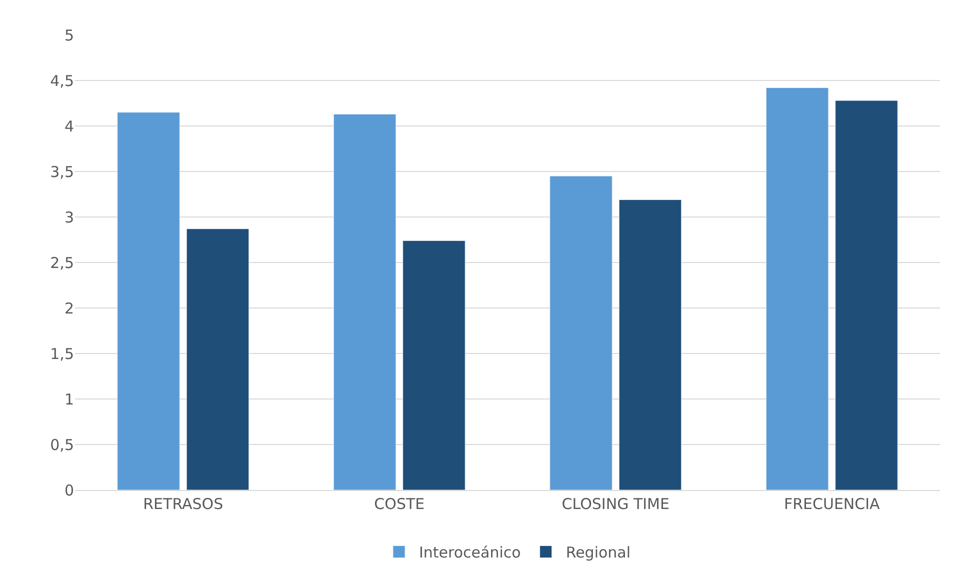 This screenshot has height=580, width=955. What do you see at coordinates (62, 171) in the screenshot?
I see `y-tick-label: 3,5` at bounding box center [62, 171].